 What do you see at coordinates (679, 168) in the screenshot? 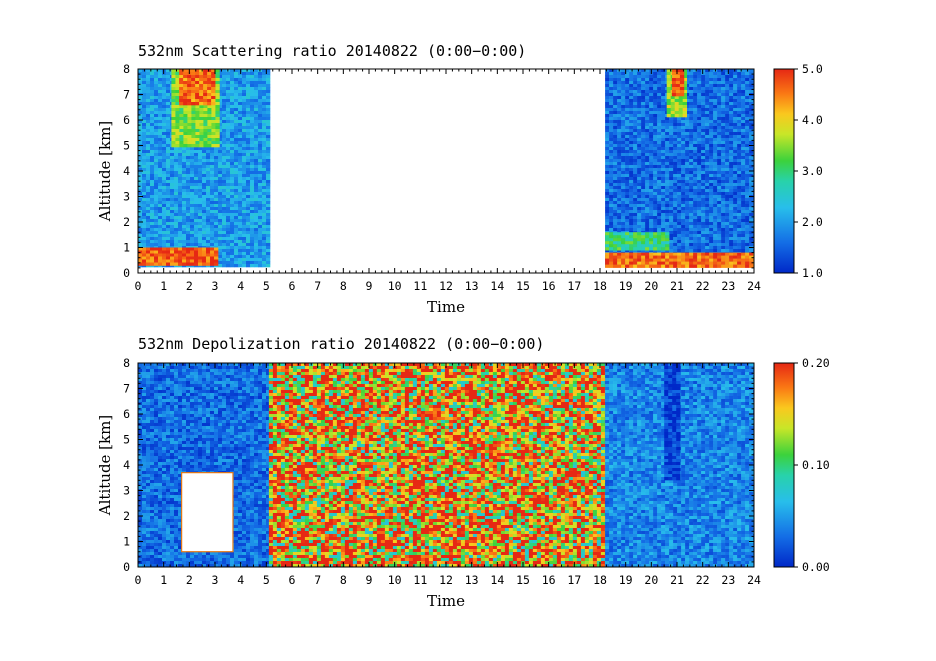
I see `heatmap-region` at bounding box center [679, 168].